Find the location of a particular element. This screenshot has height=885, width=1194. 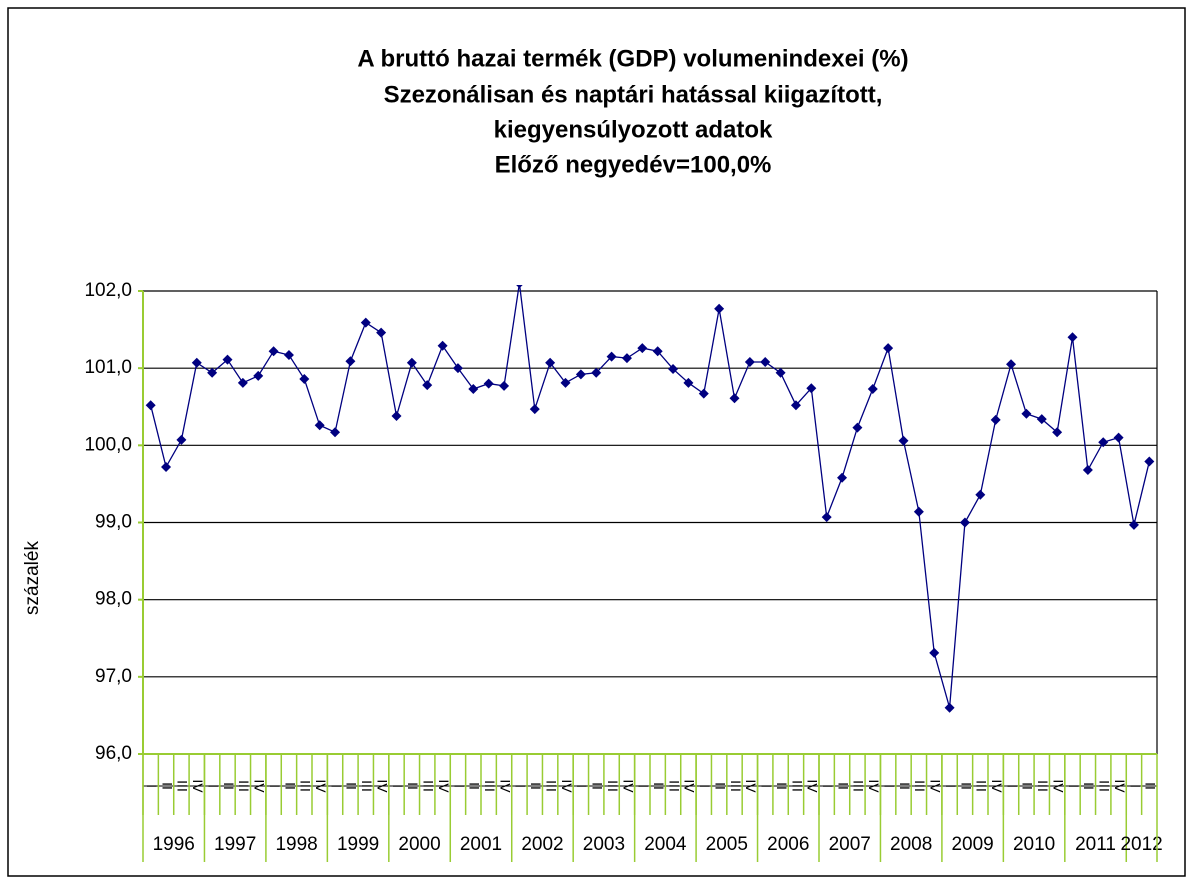

x-group-label: 1999 is located at coordinates (358, 844).